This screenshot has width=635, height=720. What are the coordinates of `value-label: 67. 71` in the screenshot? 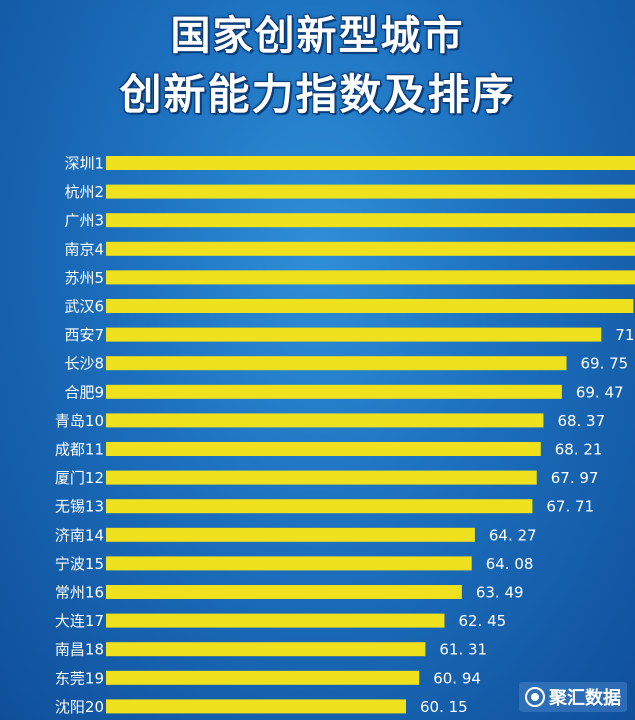 It's located at (570, 507).